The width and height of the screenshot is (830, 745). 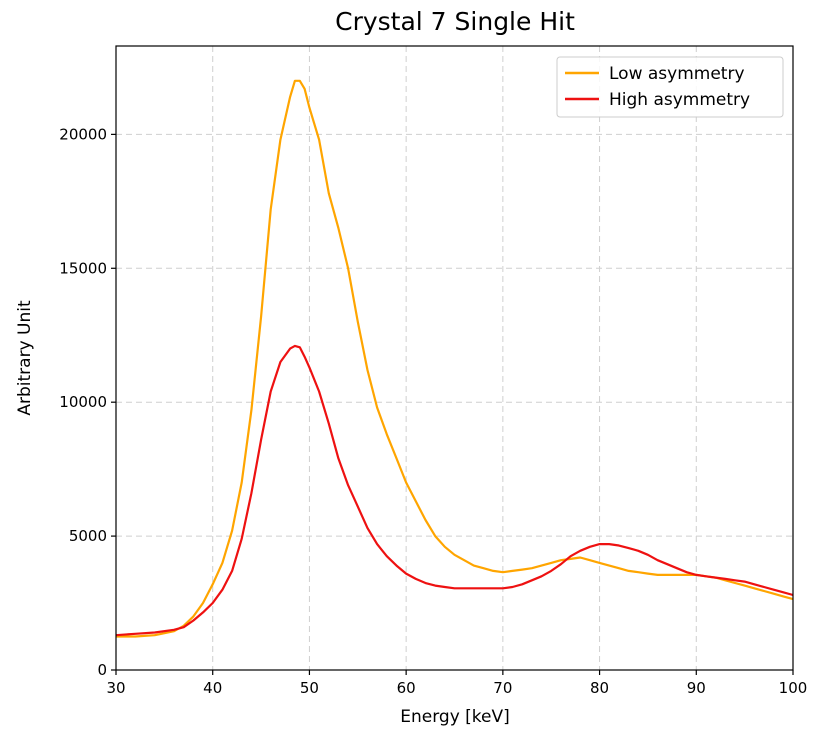 I want to click on y-axis-title: Arbitrary Unit, so click(x=25, y=358).